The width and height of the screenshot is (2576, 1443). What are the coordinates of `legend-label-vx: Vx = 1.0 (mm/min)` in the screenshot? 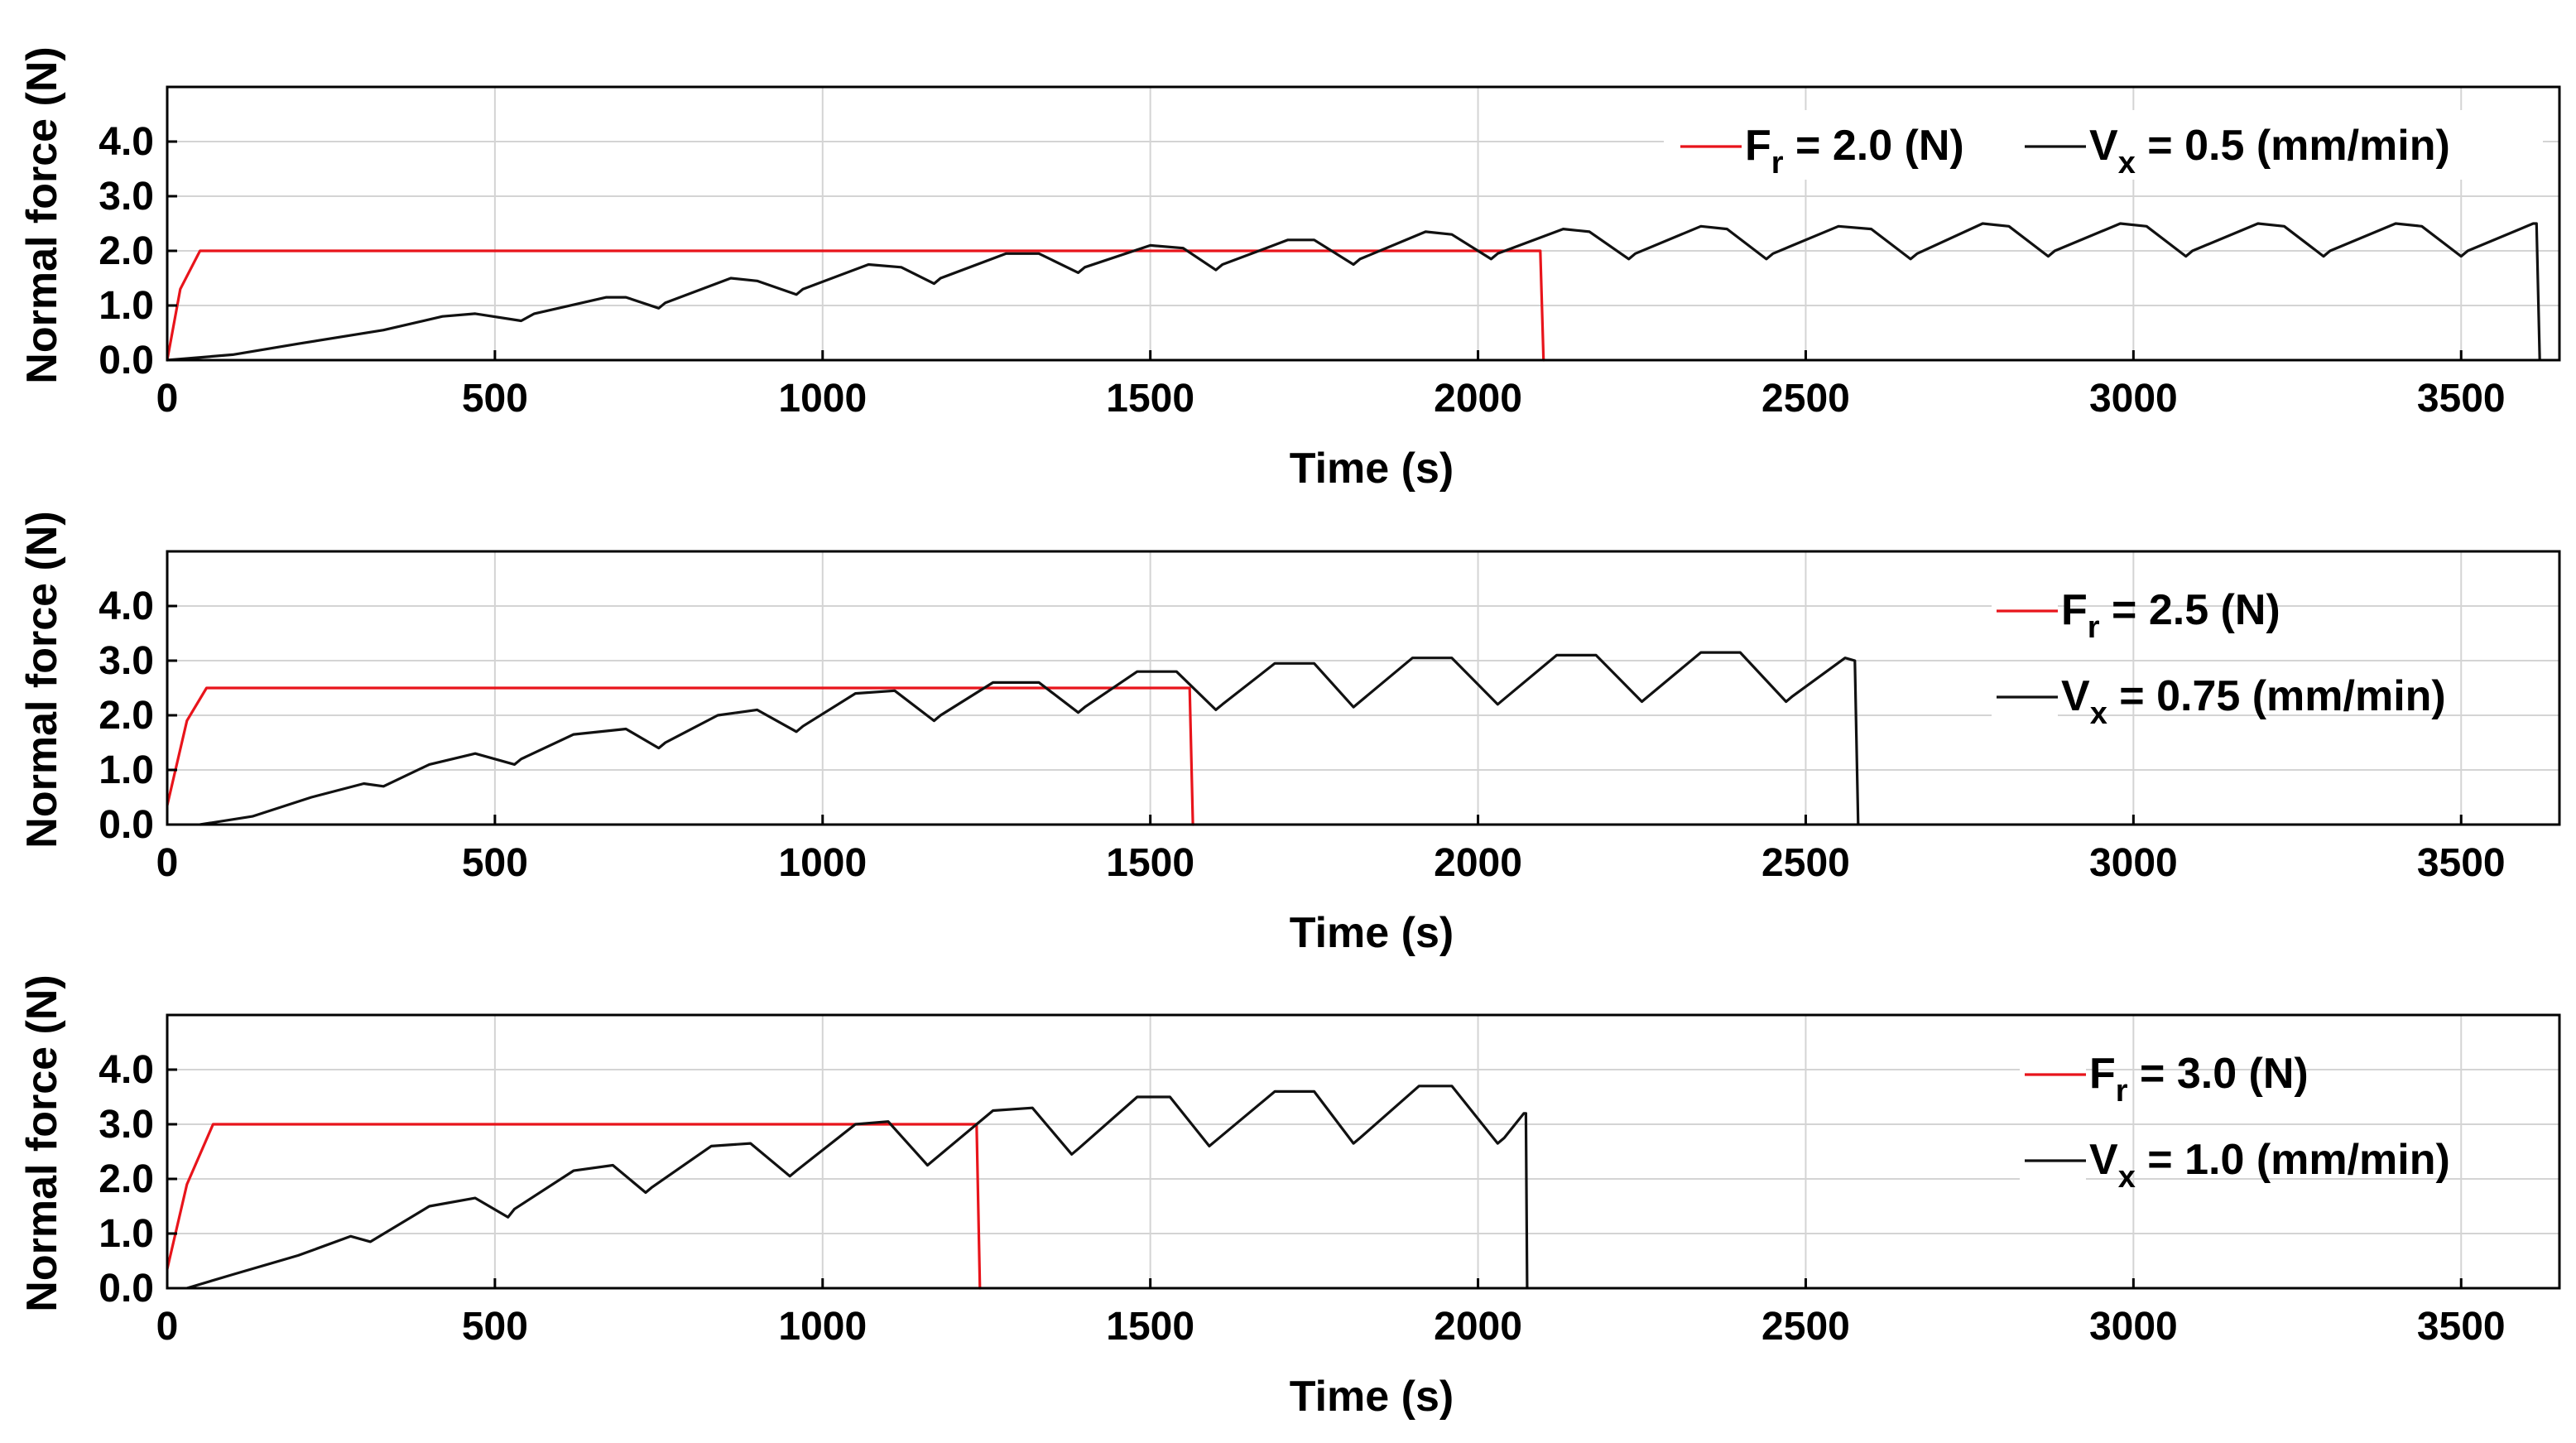 It's located at (2269, 1165).